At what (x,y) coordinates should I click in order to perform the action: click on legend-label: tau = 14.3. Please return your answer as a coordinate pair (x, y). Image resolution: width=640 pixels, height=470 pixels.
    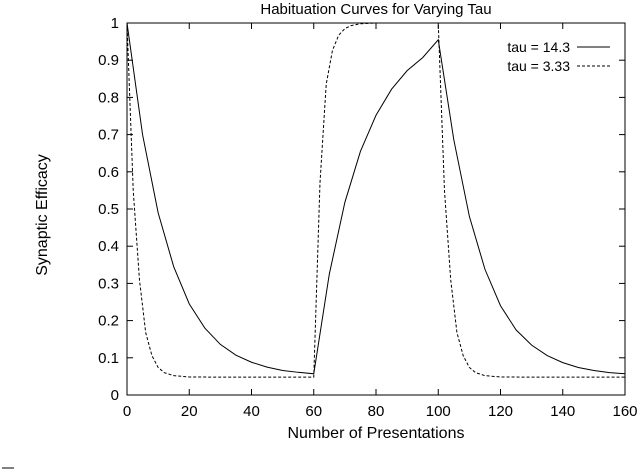
    Looking at the image, I should click on (538, 47).